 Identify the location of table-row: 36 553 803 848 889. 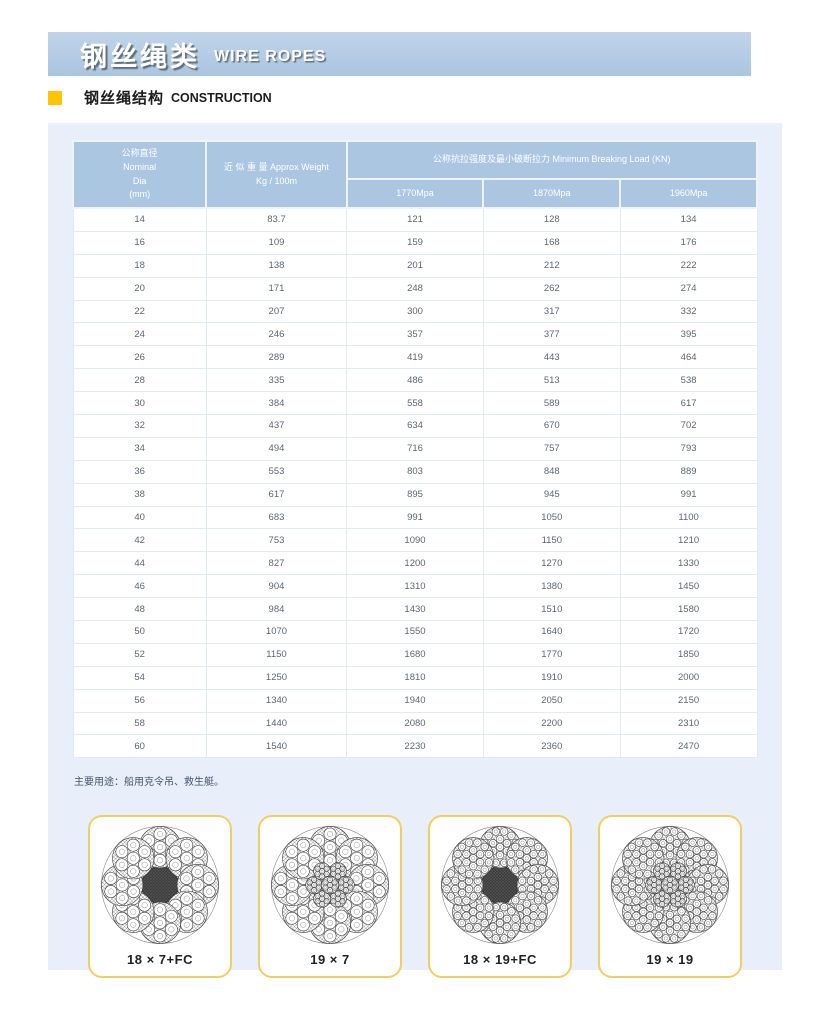
(415, 471).